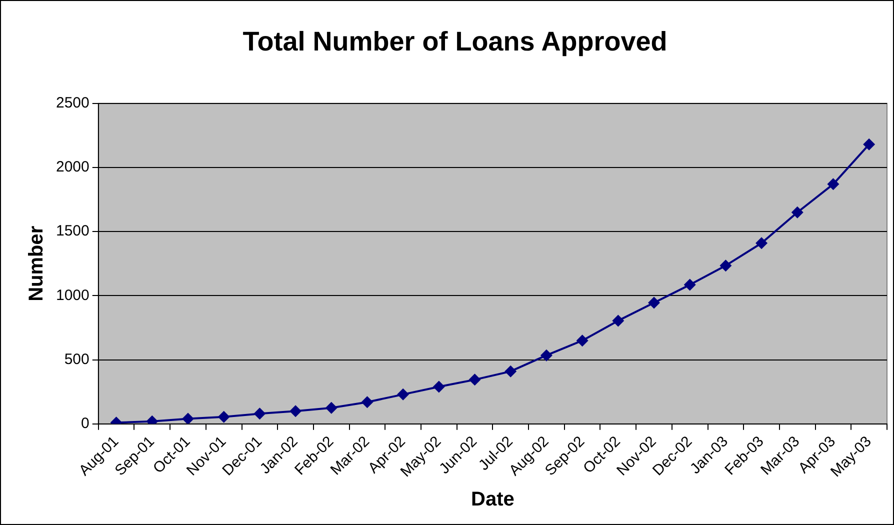 The height and width of the screenshot is (525, 894). What do you see at coordinates (455, 41) in the screenshot?
I see `chart-title: Total Number of Loans Approved` at bounding box center [455, 41].